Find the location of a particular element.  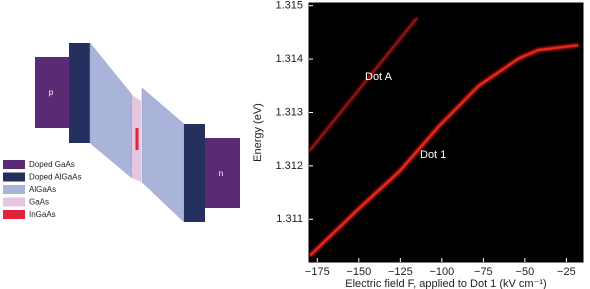

x-tick-label: −125 is located at coordinates (400, 272).